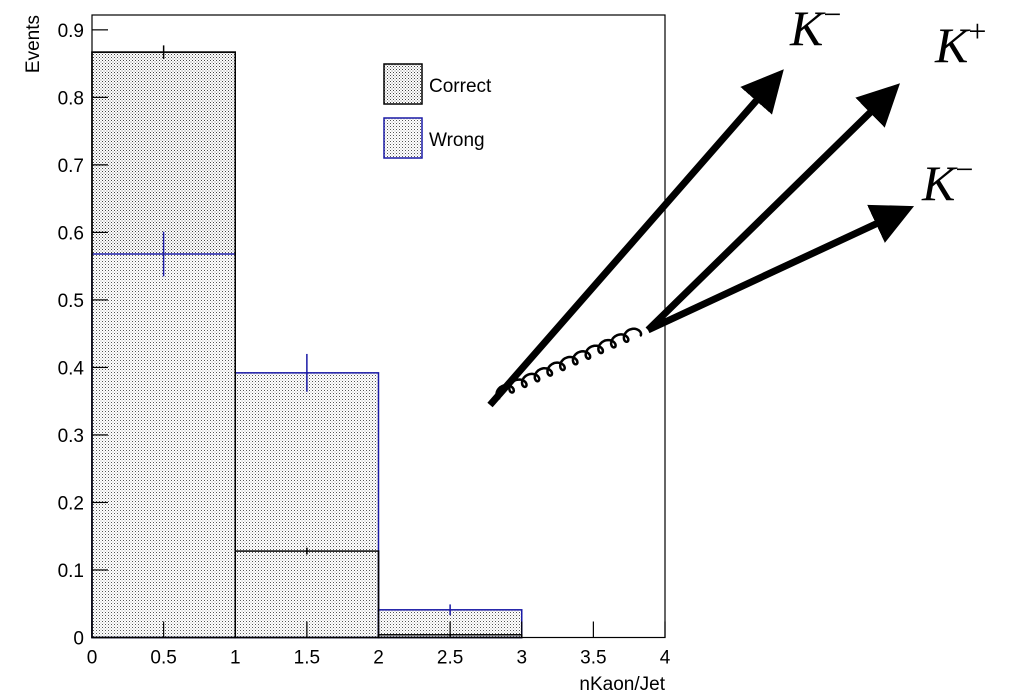 The image size is (1027, 697). What do you see at coordinates (460, 86) in the screenshot?
I see `legend-label: Correct` at bounding box center [460, 86].